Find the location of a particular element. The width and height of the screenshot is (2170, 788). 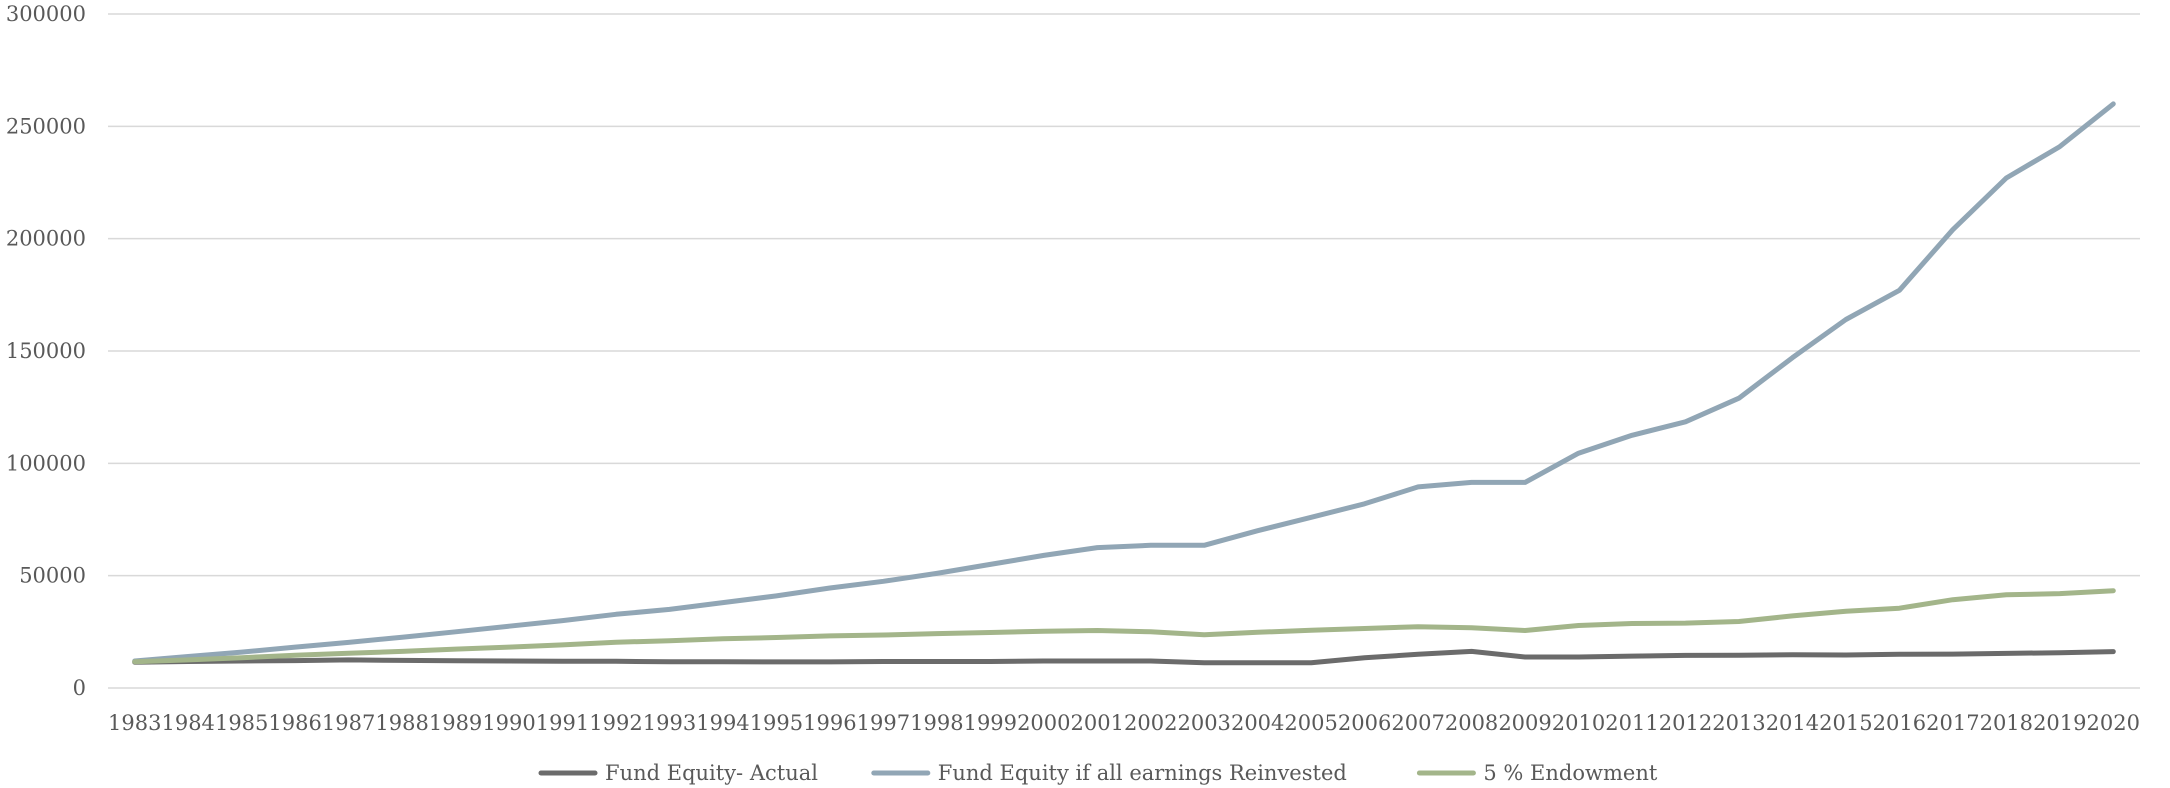

x-tick-label: 2013 is located at coordinates (1738, 723).